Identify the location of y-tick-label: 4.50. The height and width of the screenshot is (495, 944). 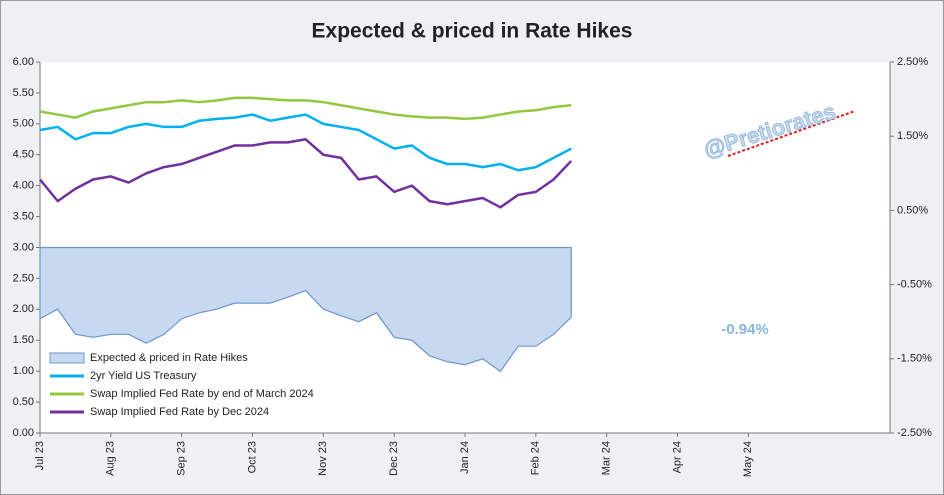
(23, 155).